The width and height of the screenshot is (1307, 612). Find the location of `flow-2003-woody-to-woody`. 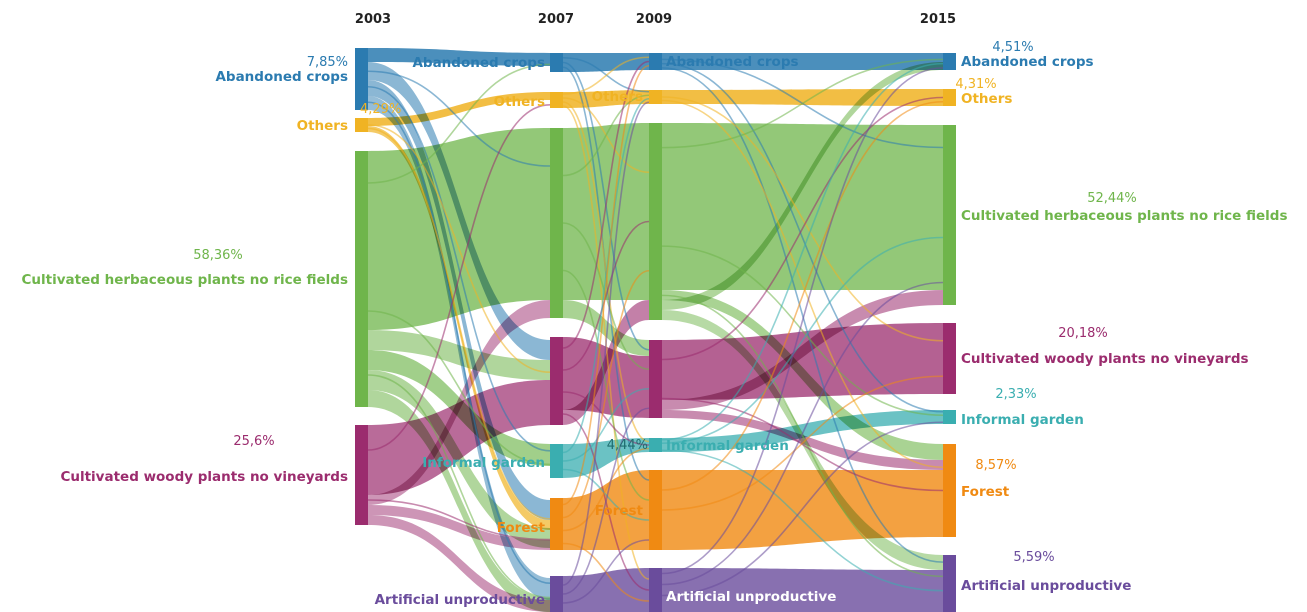

flow-2003-woody-to-woody is located at coordinates (459, 437).